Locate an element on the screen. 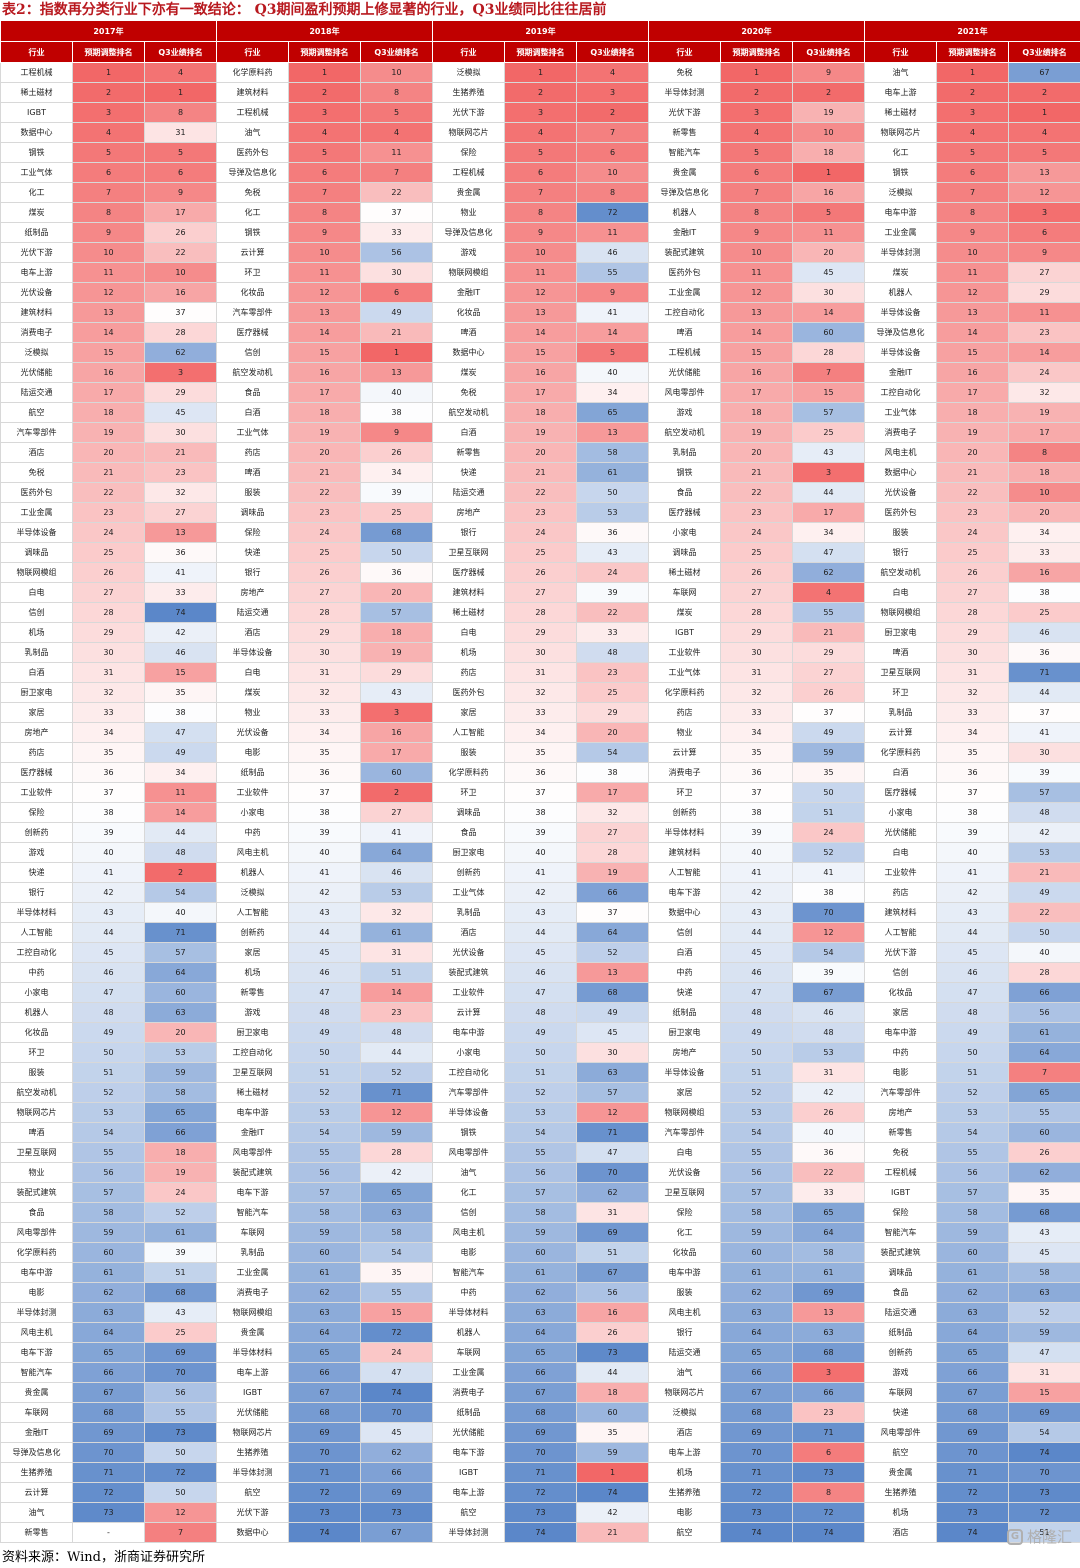  industry-cell: 银行 is located at coordinates (252, 572).